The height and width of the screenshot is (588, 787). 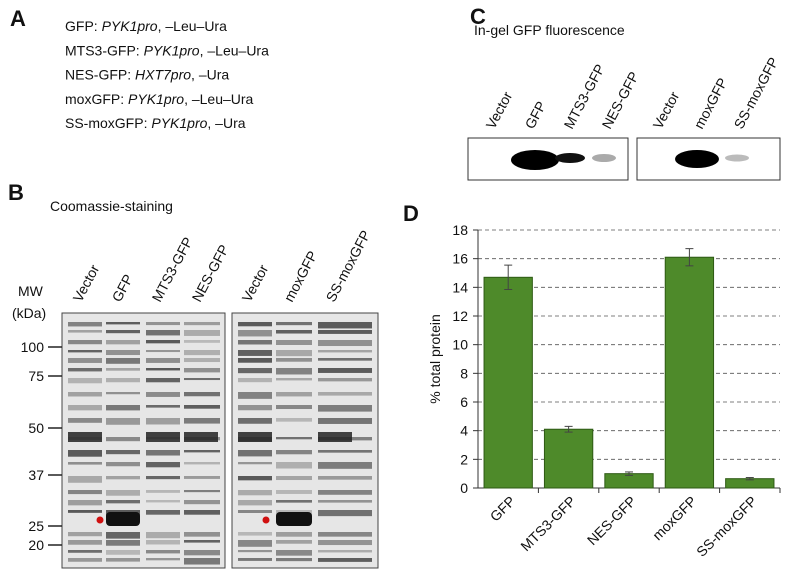 What do you see at coordinates (36, 428) in the screenshot?
I see `mw-marker: 50` at bounding box center [36, 428].